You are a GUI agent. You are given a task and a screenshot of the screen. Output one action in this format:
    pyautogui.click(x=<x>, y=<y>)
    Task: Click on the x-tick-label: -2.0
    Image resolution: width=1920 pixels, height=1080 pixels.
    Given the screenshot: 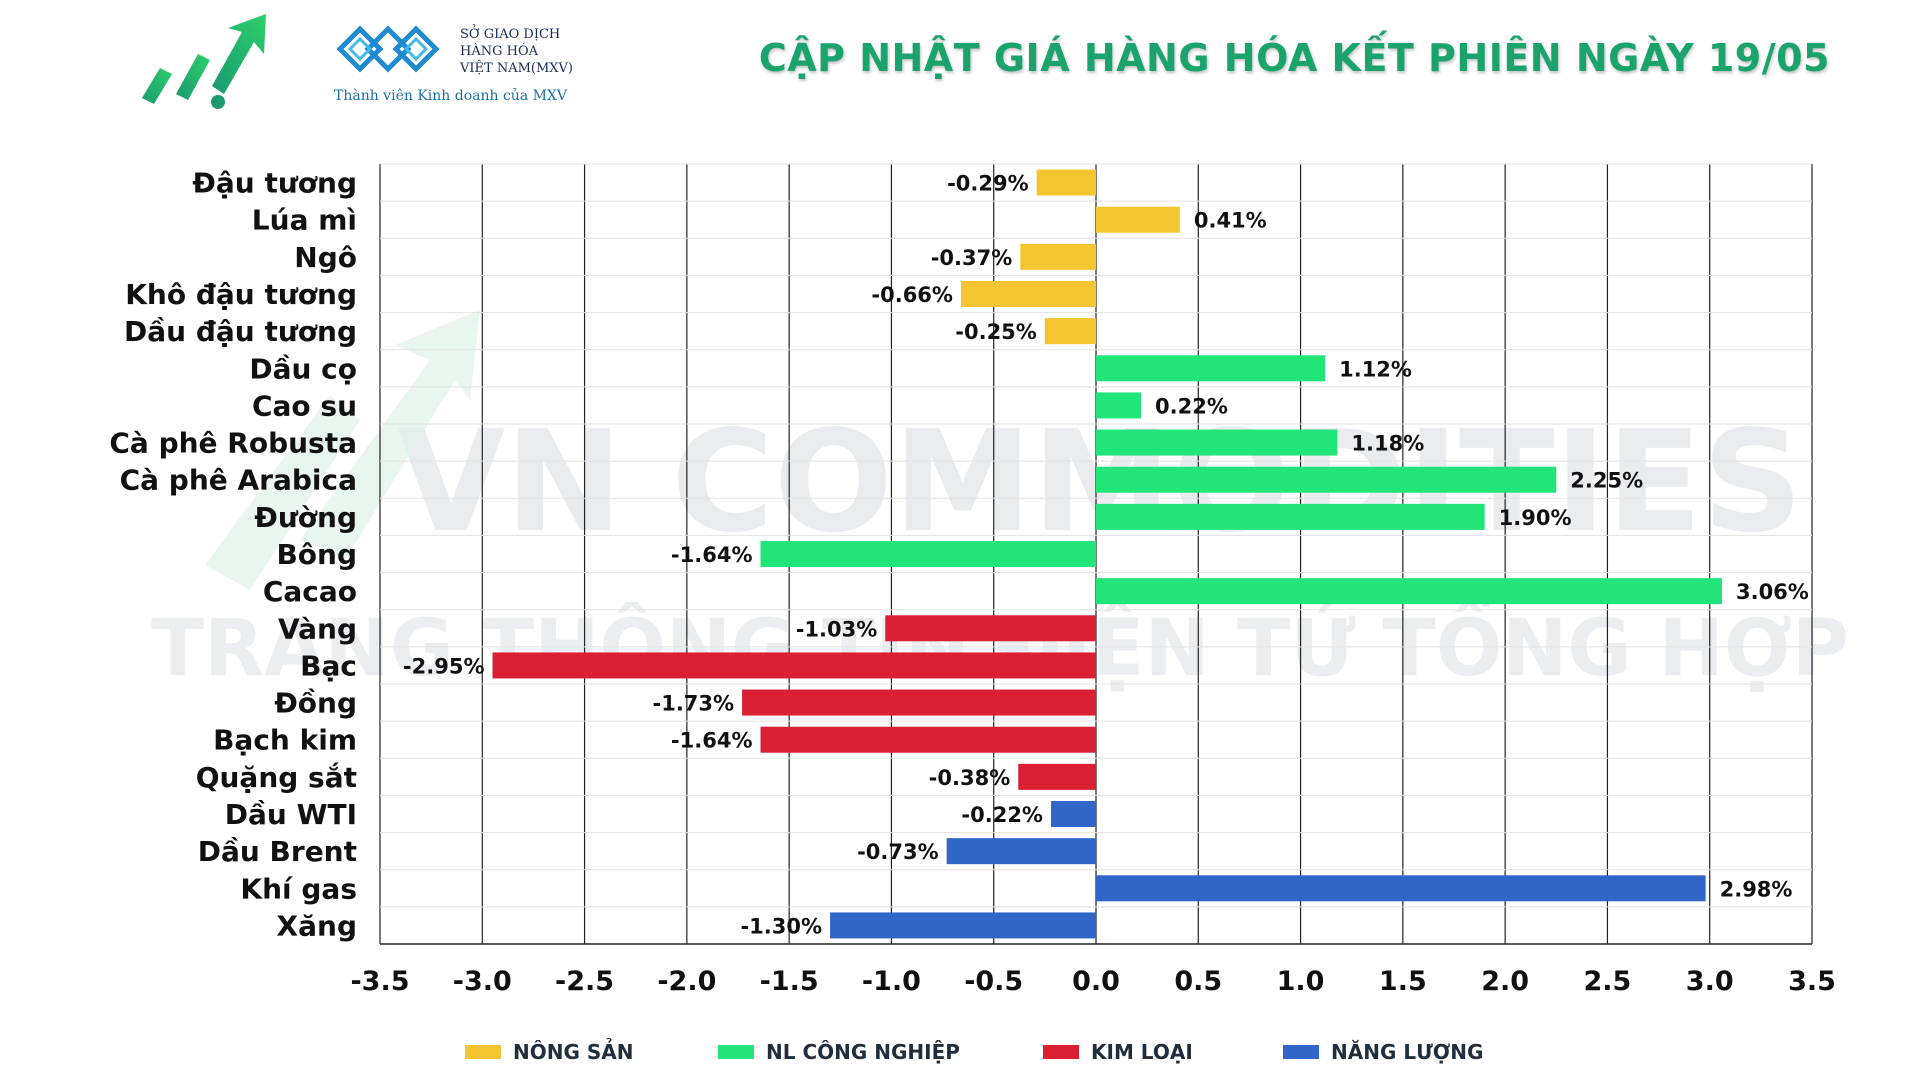 What is the action you would take?
    pyautogui.click(x=686, y=981)
    